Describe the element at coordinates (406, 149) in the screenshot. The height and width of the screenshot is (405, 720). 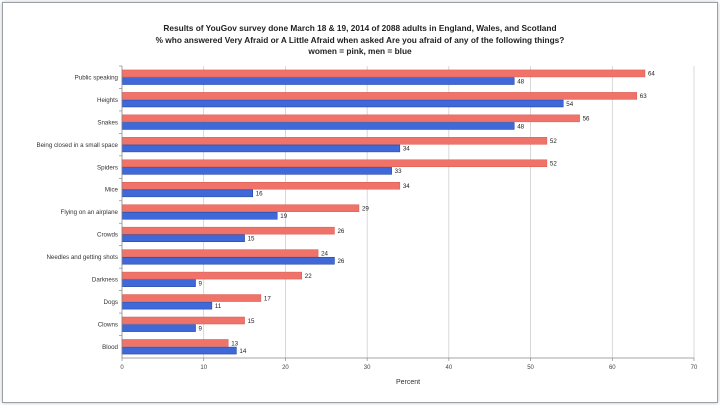
I see `data-label-men: 34` at that location.